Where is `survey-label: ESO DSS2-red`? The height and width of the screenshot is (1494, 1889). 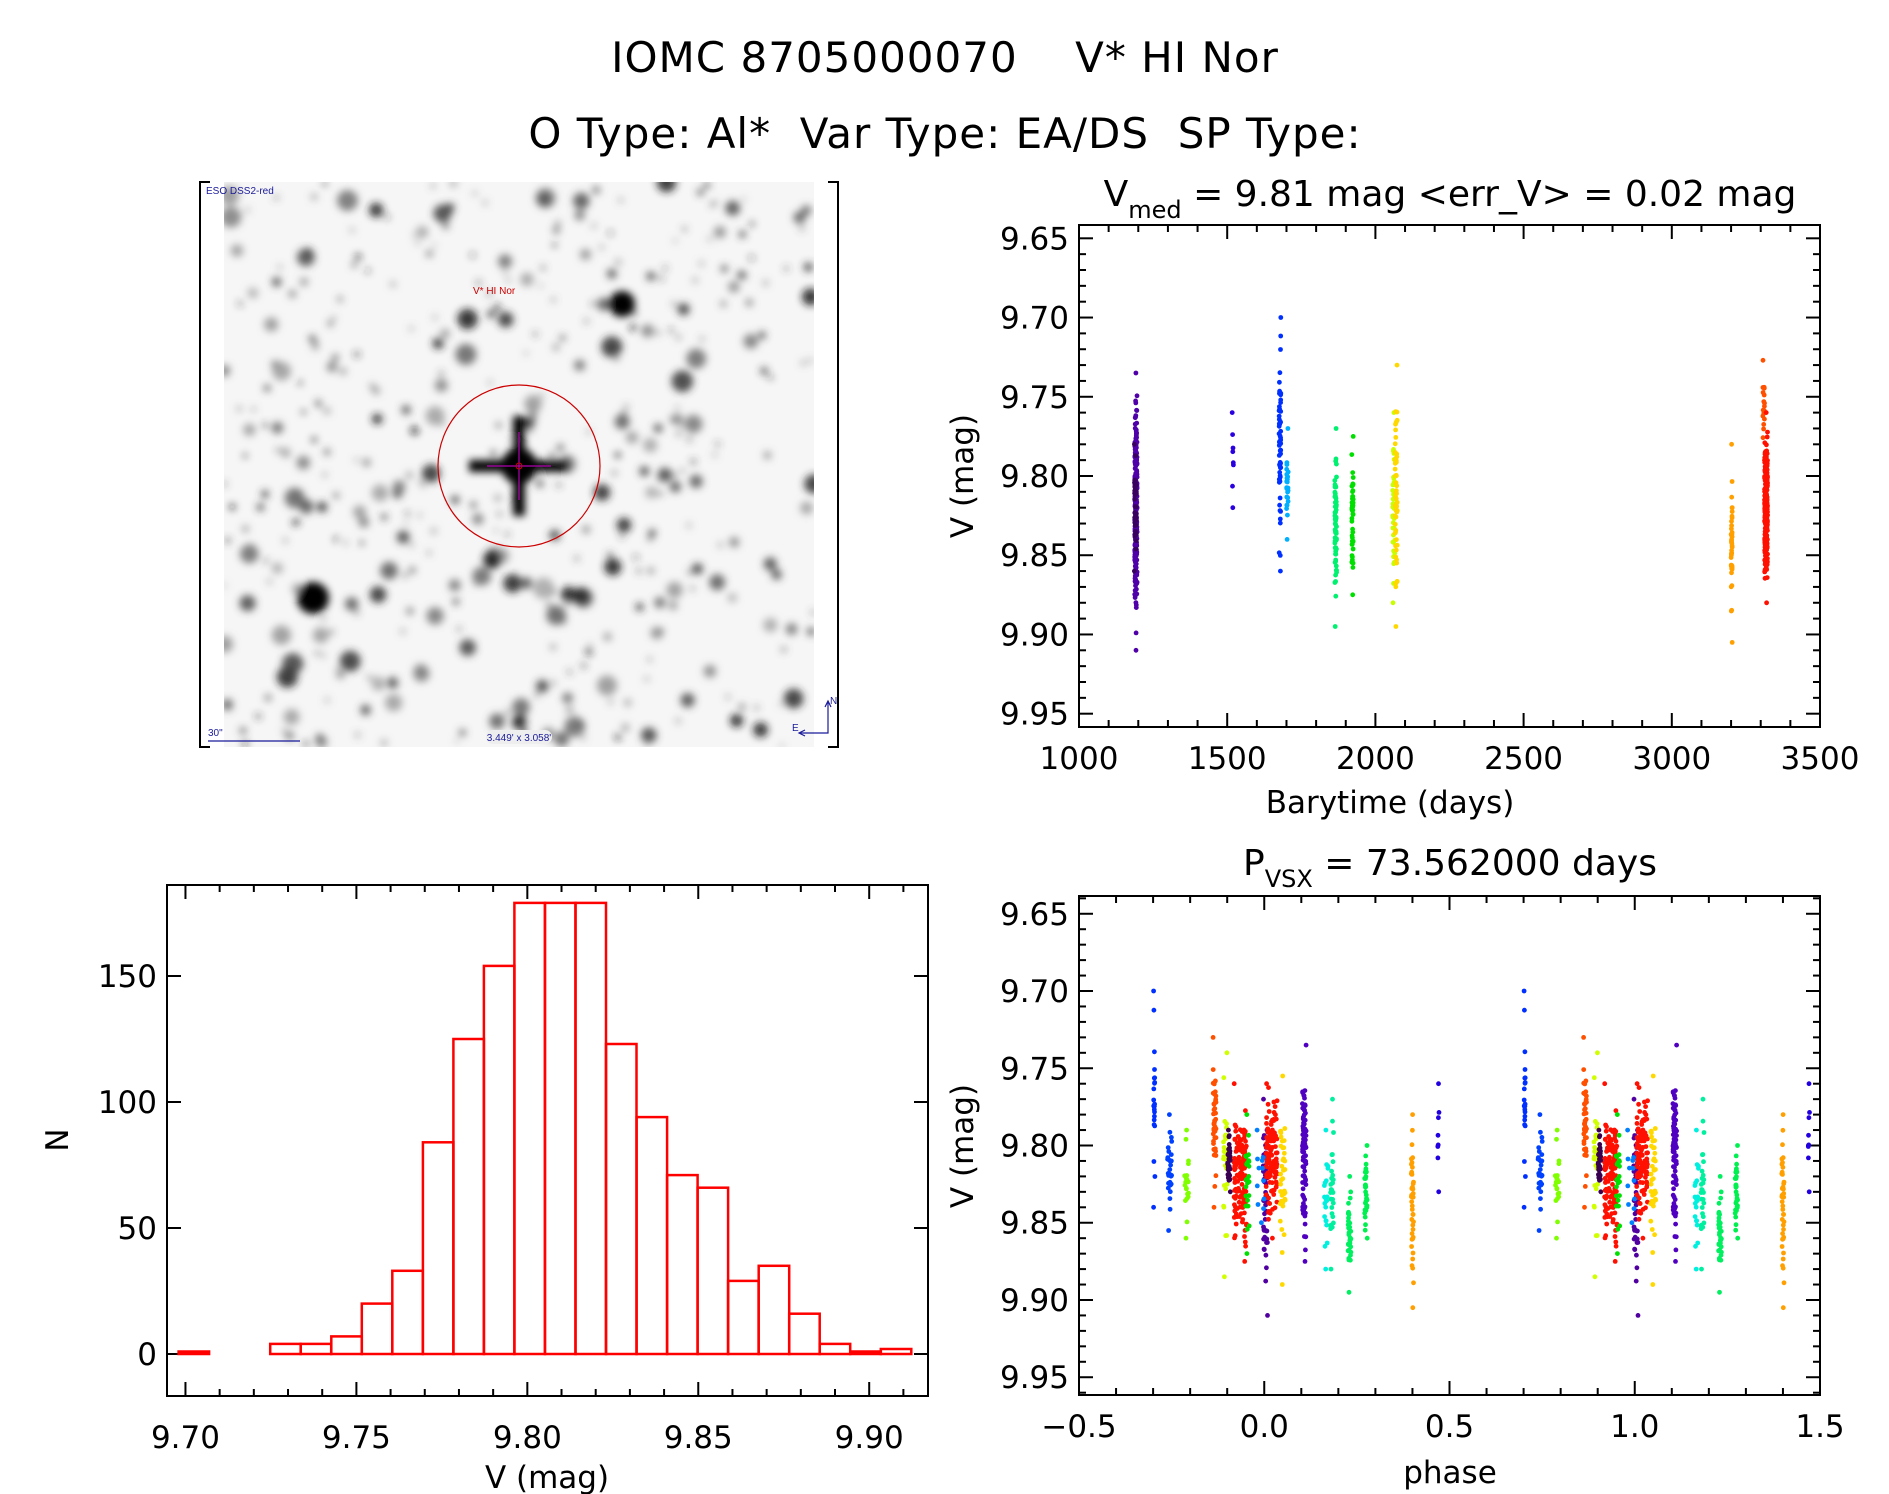 survey-label: ESO DSS2-red is located at coordinates (240, 191).